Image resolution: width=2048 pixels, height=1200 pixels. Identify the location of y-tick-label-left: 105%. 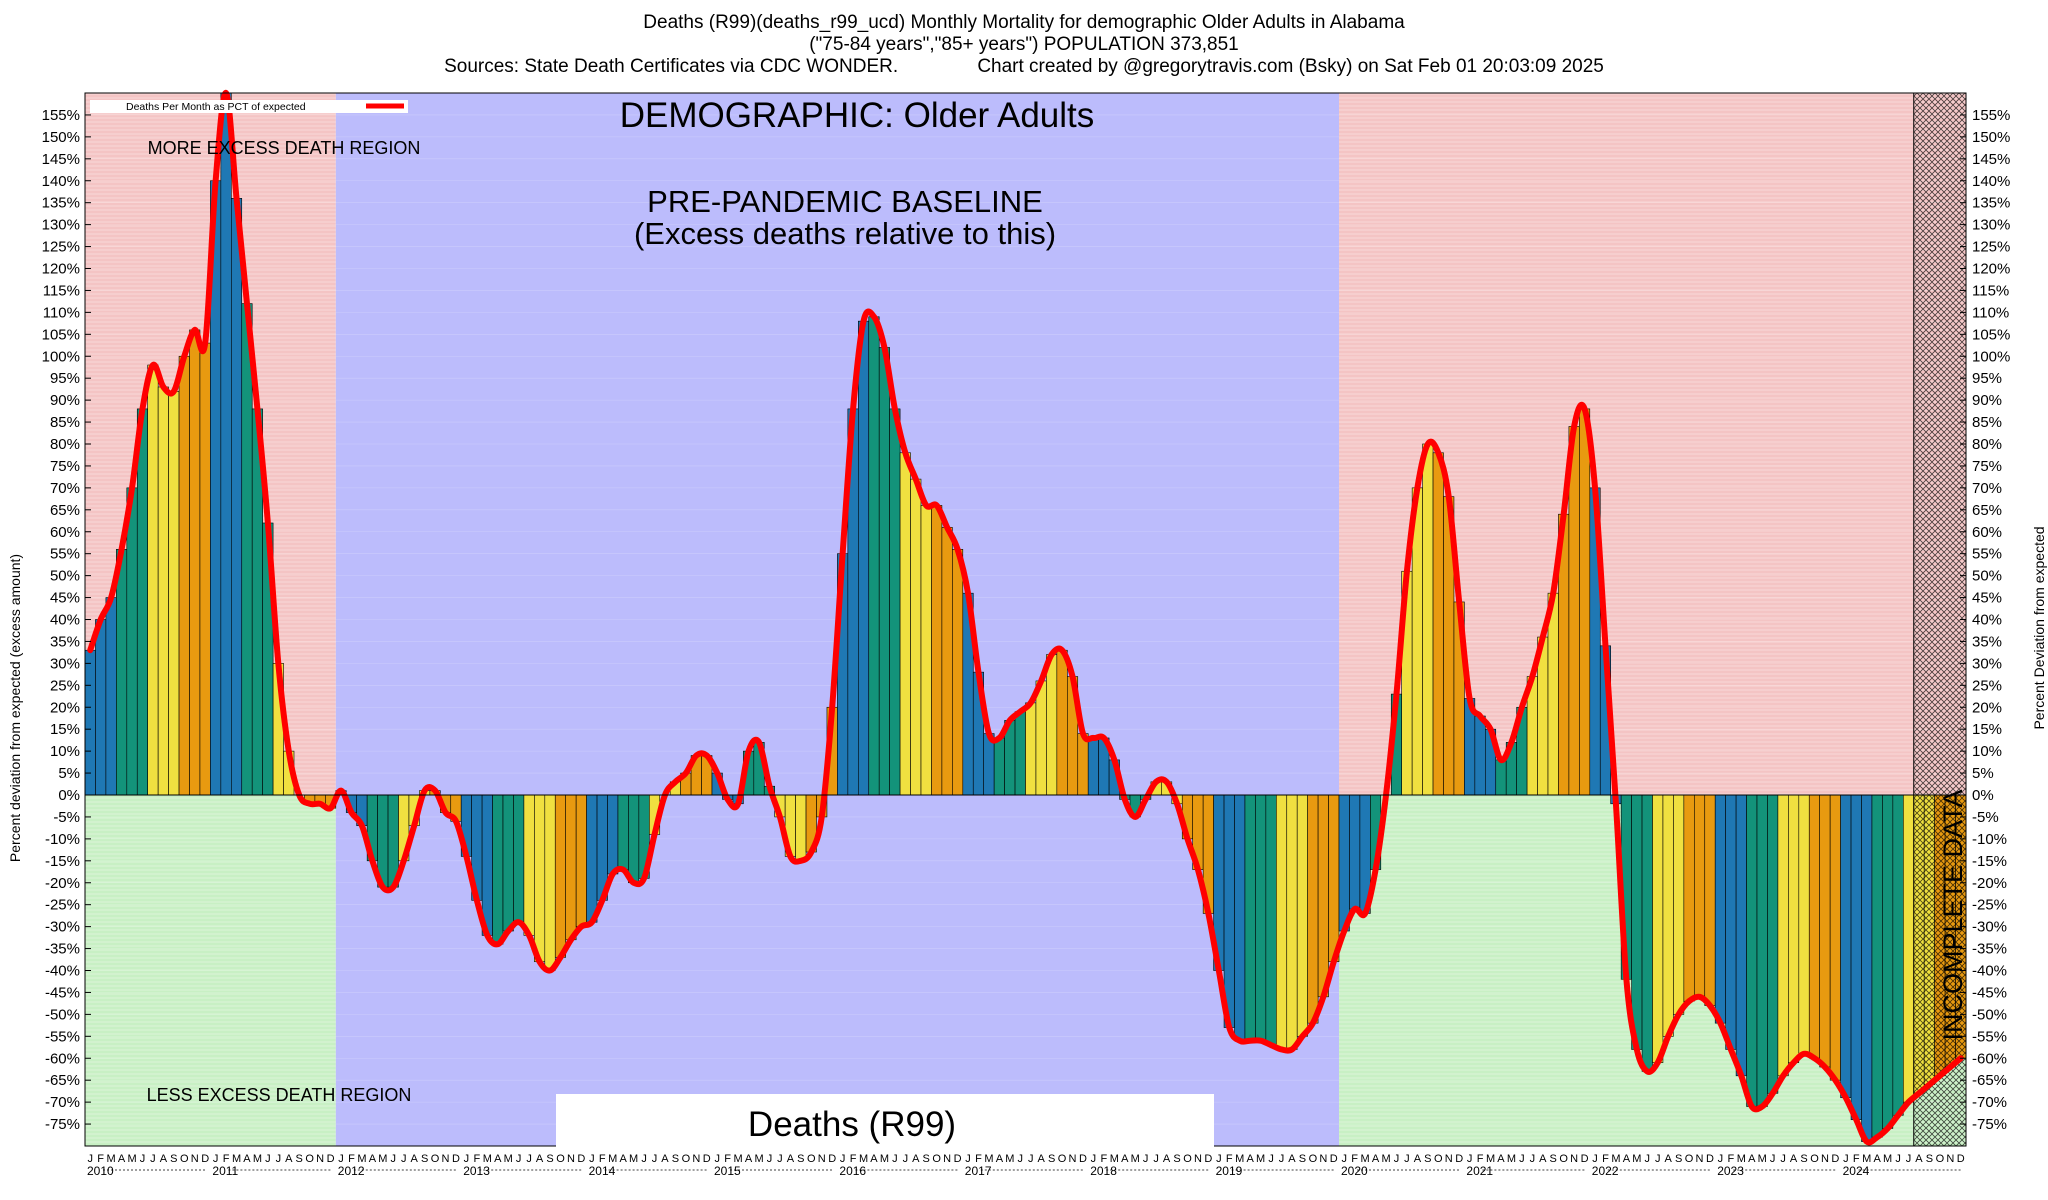
(61, 334).